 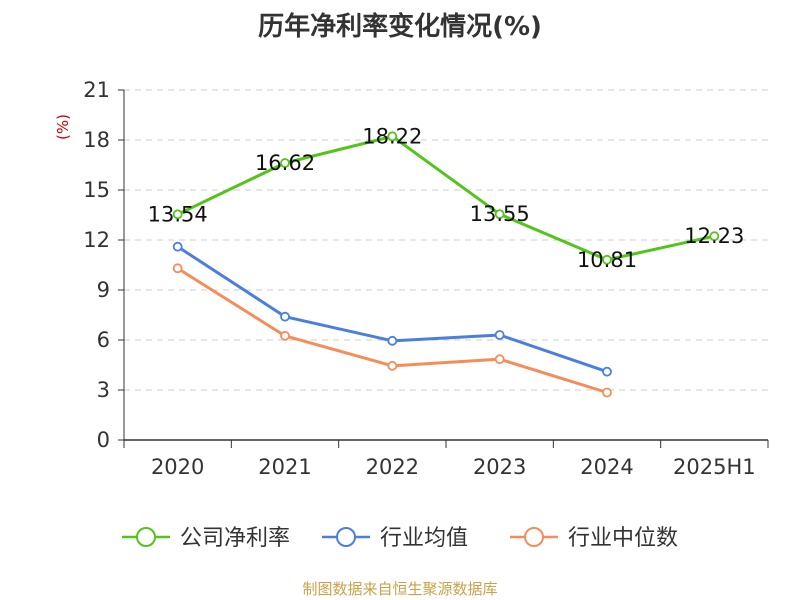 What do you see at coordinates (235, 538) in the screenshot?
I see `legend-label: 公司净利率` at bounding box center [235, 538].